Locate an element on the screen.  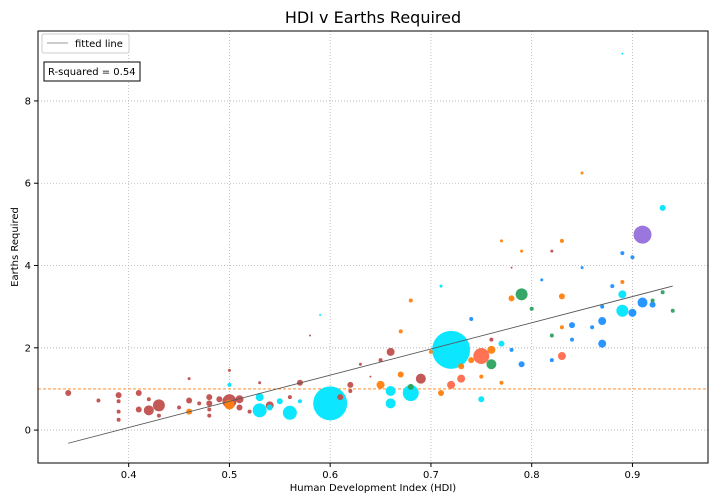
y-tick-label: 8 is located at coordinates (28, 101).